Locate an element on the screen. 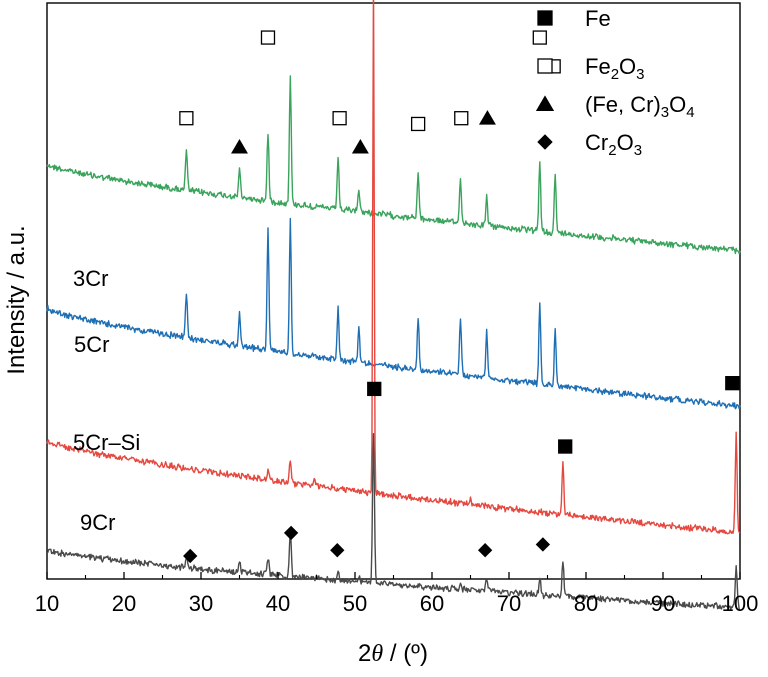  x-axis: 10 20 30 40 50 60 70 80 90 100 is located at coordinates (397, 594).